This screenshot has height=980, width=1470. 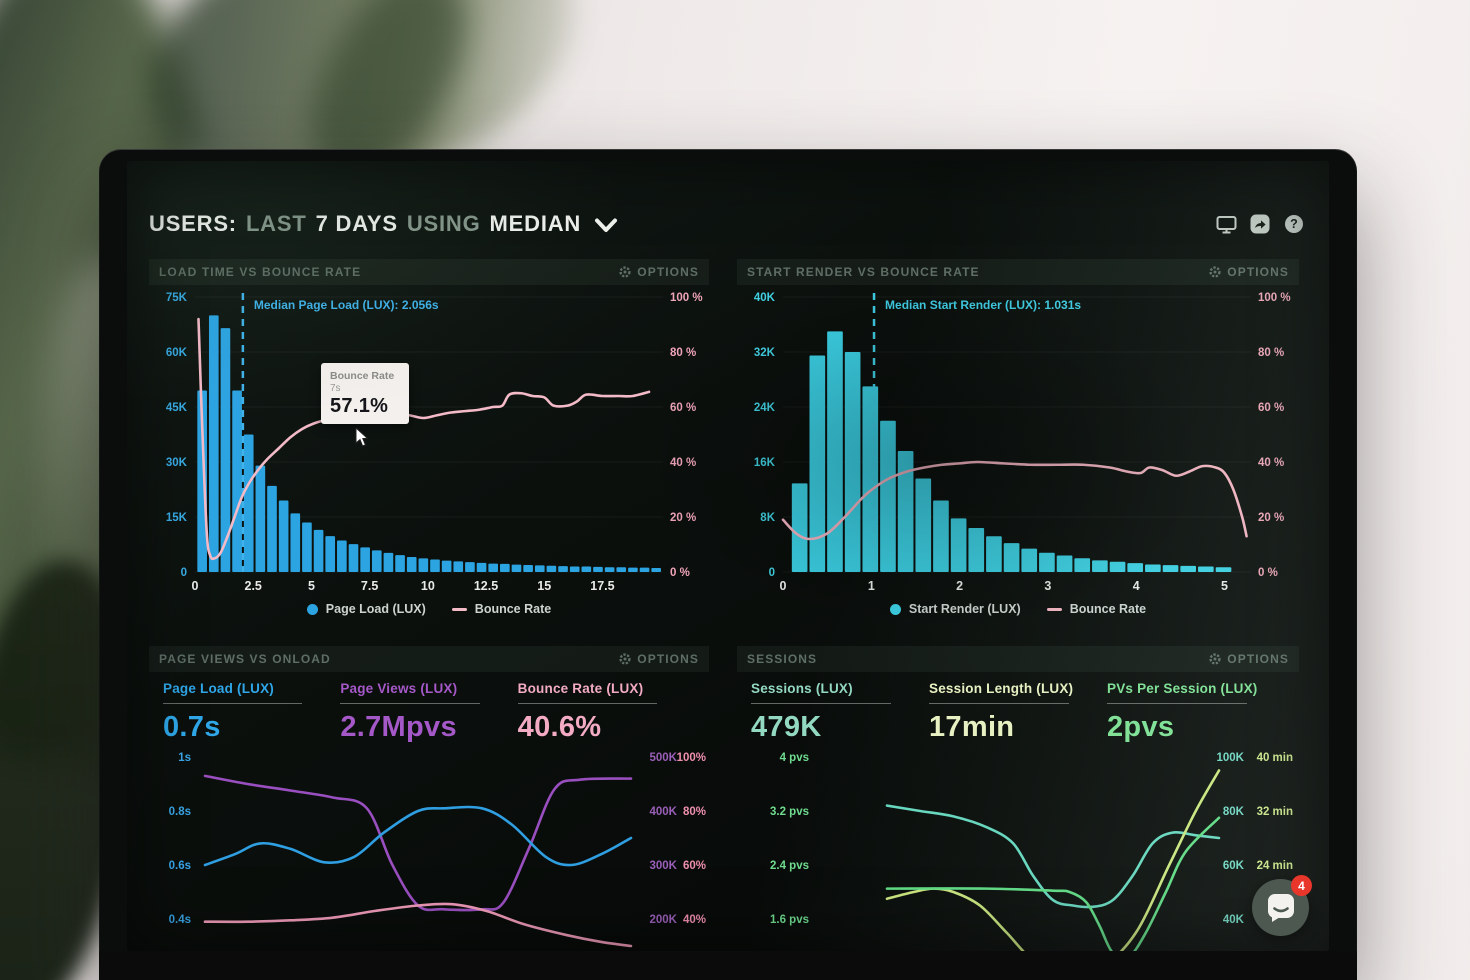 What do you see at coordinates (1108, 609) in the screenshot?
I see `legend-label: Bounce Rate` at bounding box center [1108, 609].